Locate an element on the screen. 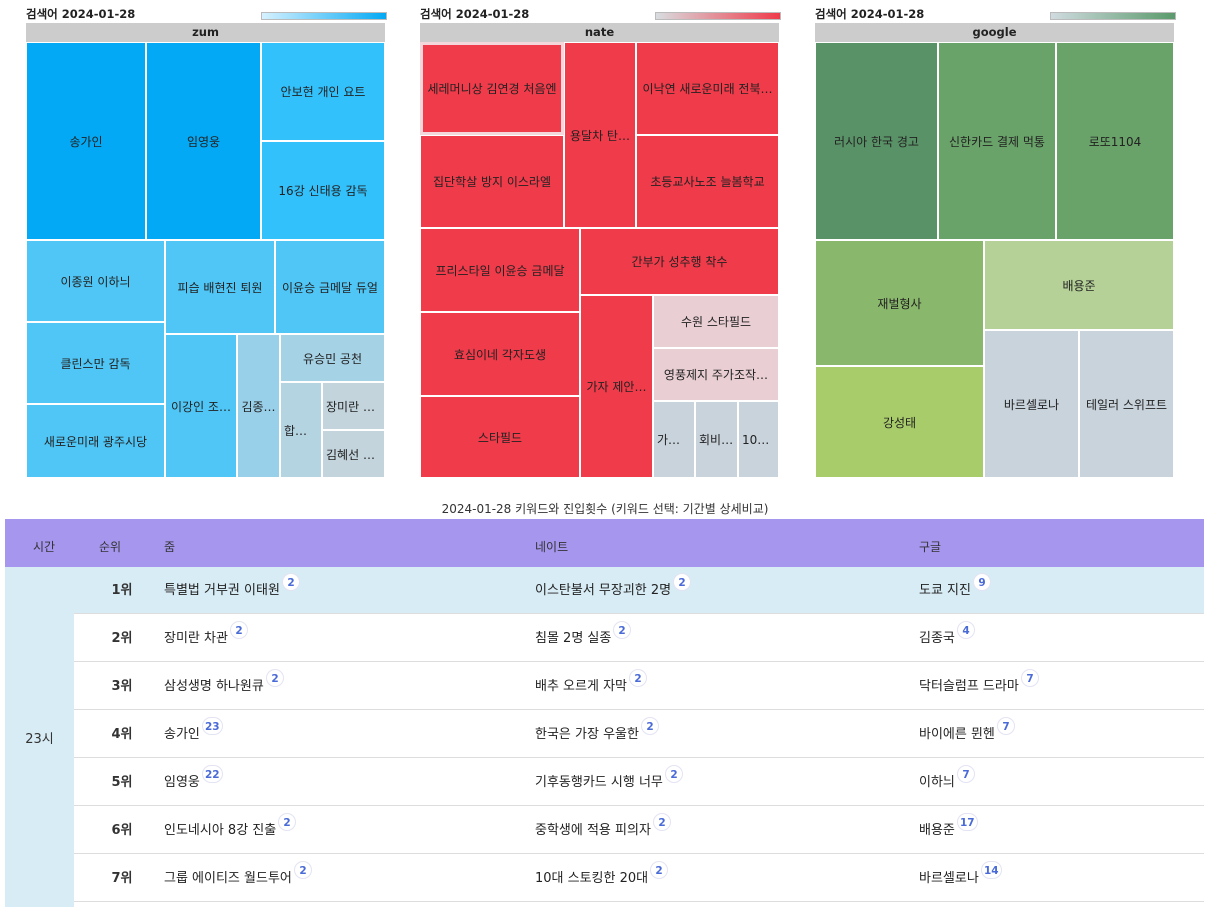 The width and height of the screenshot is (1225, 907). treemap-tile: 러시아 한국 경고 is located at coordinates (876, 141).